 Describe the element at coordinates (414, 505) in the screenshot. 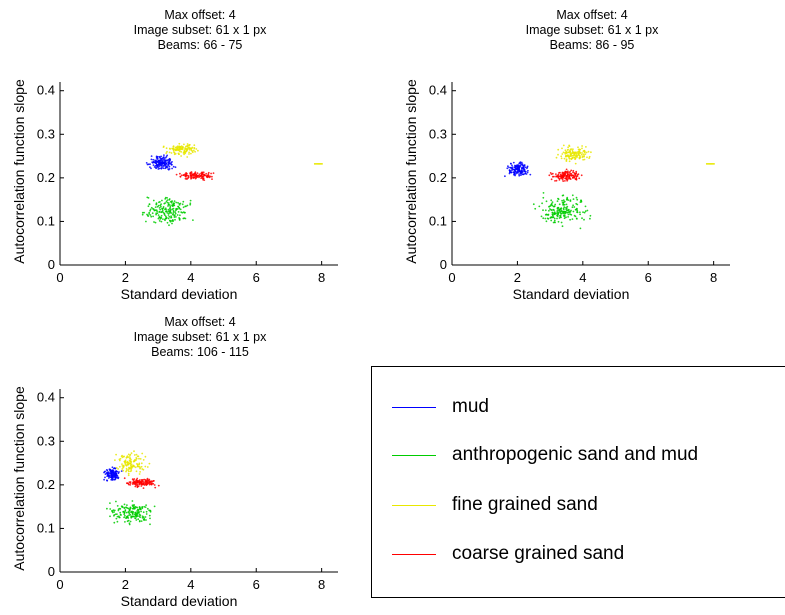

I see `legend-line-icon` at that location.